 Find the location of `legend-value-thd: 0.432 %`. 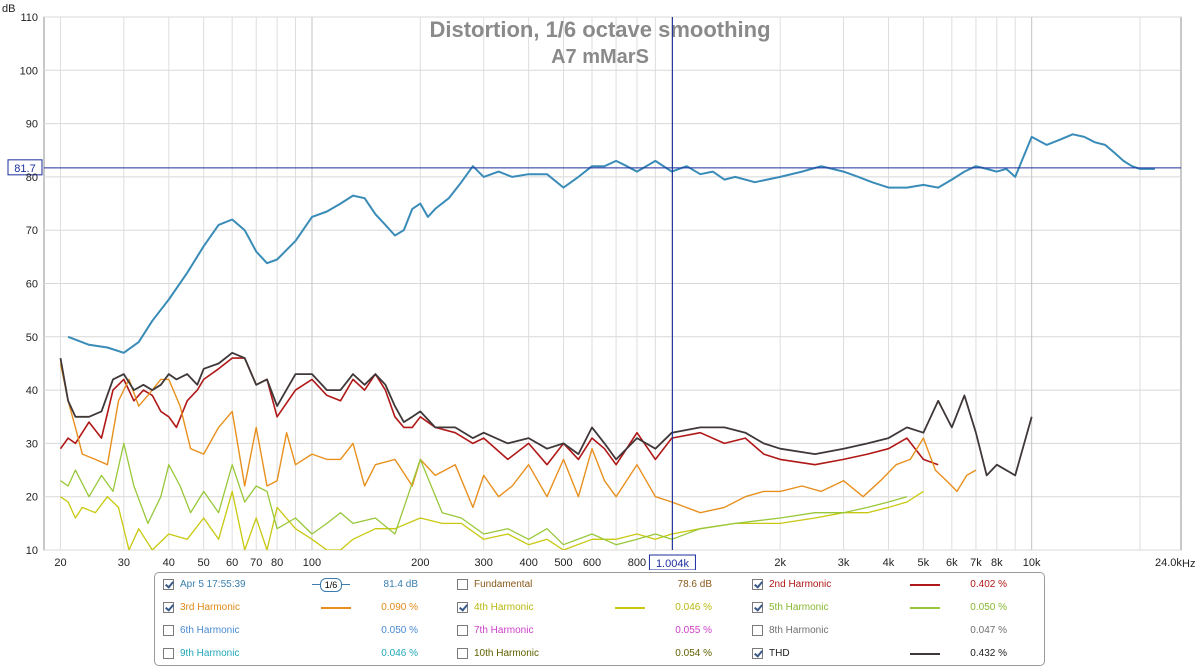

legend-value-thd: 0.432 % is located at coordinates (988, 653).